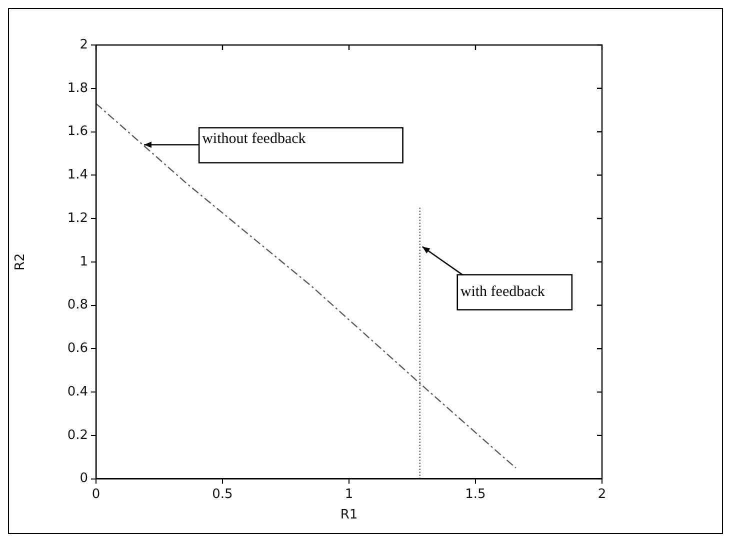 Image resolution: width=731 pixels, height=542 pixels. Describe the element at coordinates (503, 292) in the screenshot. I see `annotation: with feedback` at that location.